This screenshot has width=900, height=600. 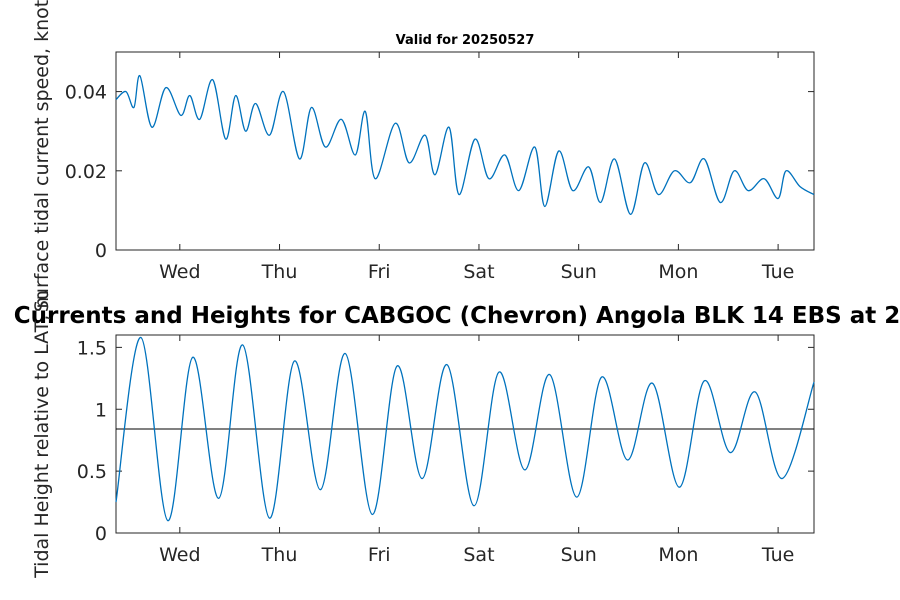 I want to click on current-speed-xtick-label: Tue, so click(x=777, y=272).